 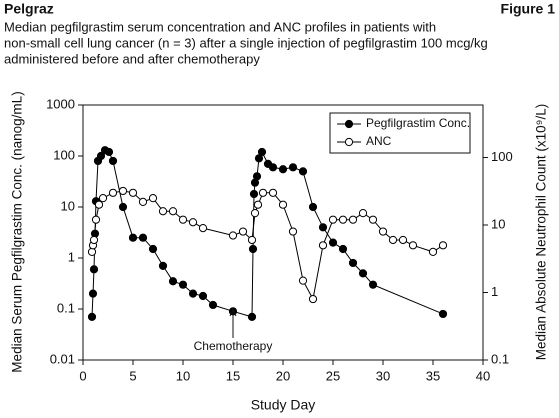 What do you see at coordinates (418, 123) in the screenshot?
I see `legend-label: Pegfilgrastim Conc.` at bounding box center [418, 123].